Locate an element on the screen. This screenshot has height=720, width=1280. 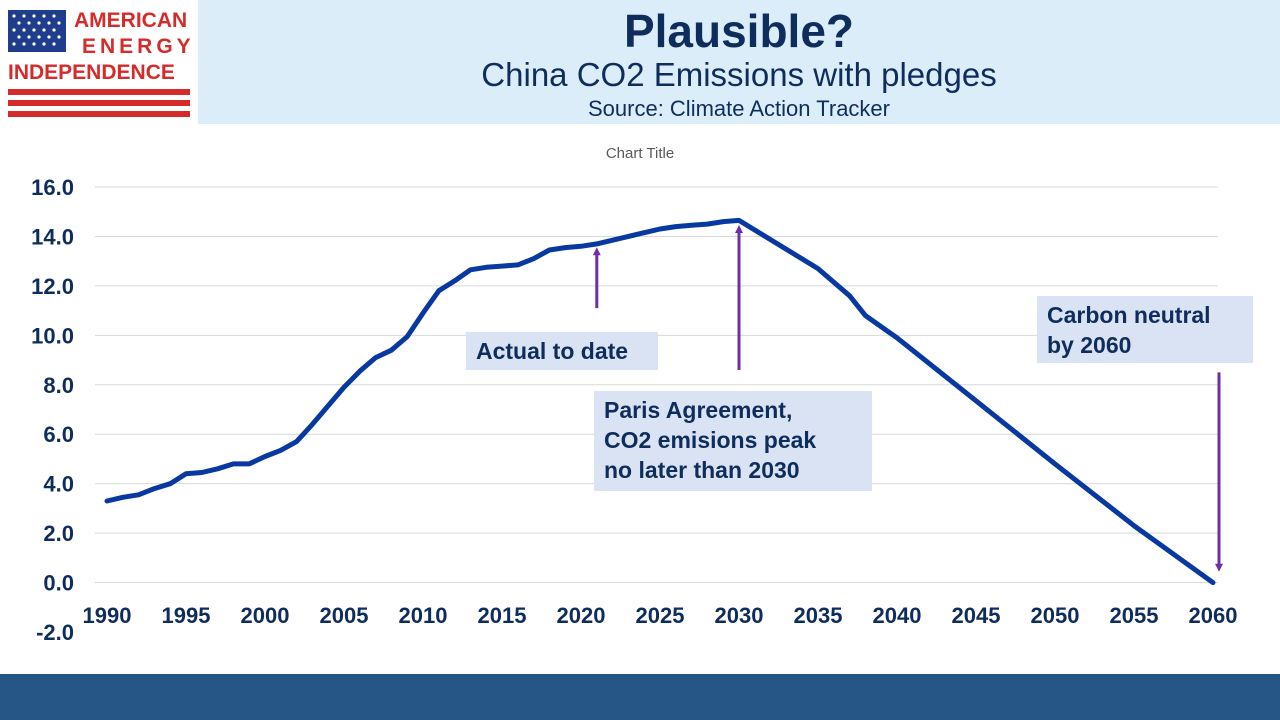
x-tick-label: 2000 is located at coordinates (265, 615).